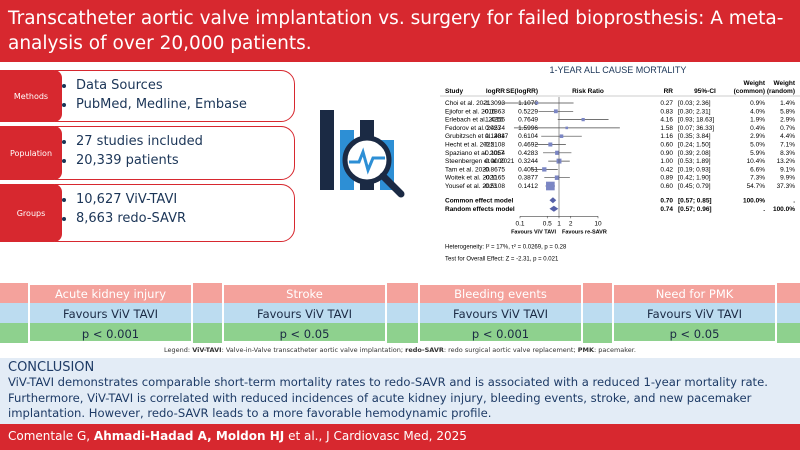  Describe the element at coordinates (694, 186) in the screenshot. I see `cell: [0.45; 0.79]` at that location.